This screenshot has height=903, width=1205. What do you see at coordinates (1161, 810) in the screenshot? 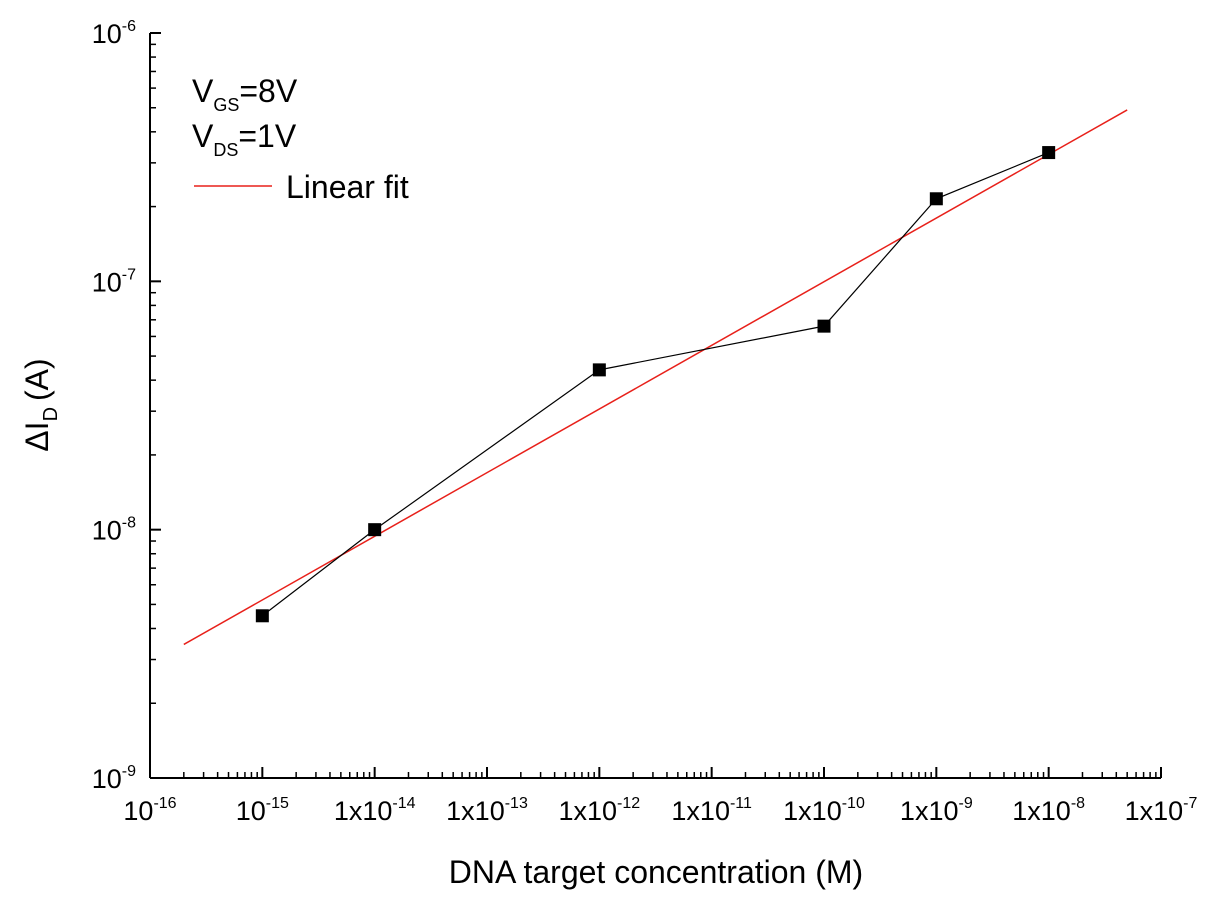
I see `x-tick-label: 1x10⁻⁷` at bounding box center [1161, 810].